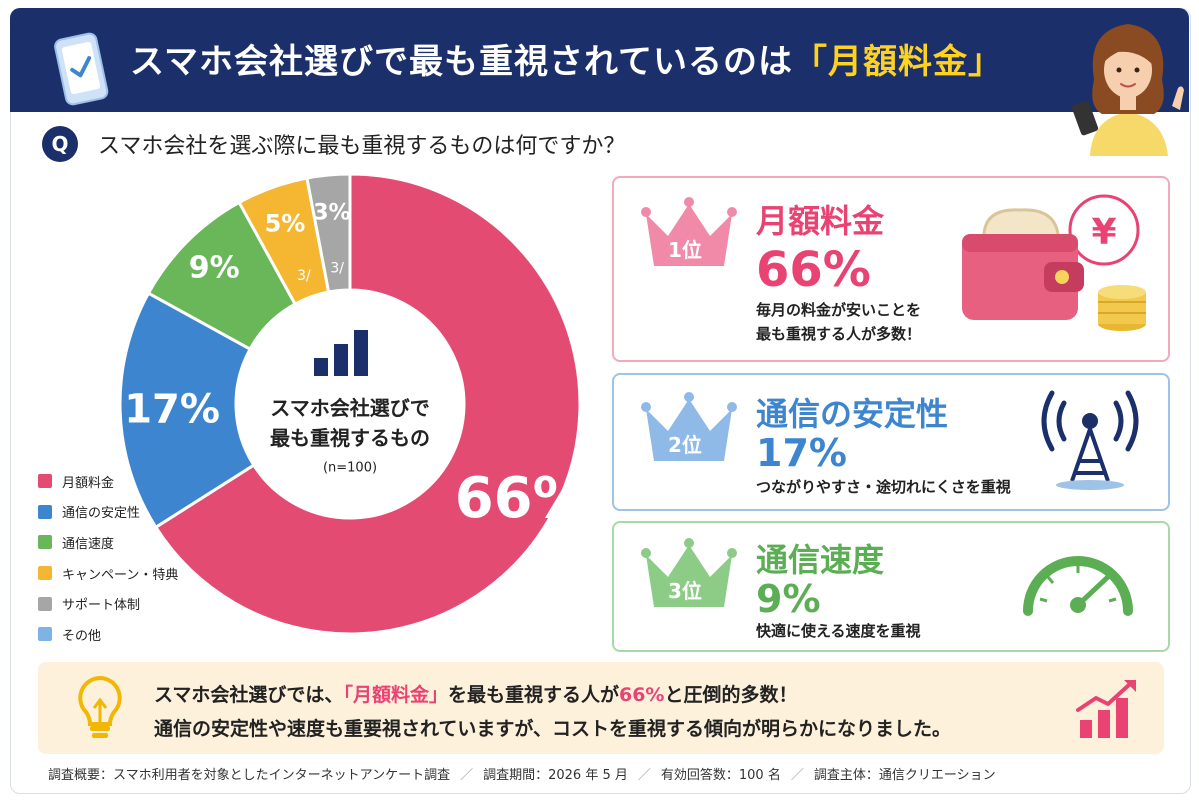  Describe the element at coordinates (1054, 262) in the screenshot. I see `wallet-coins-icon: ¥` at that location.